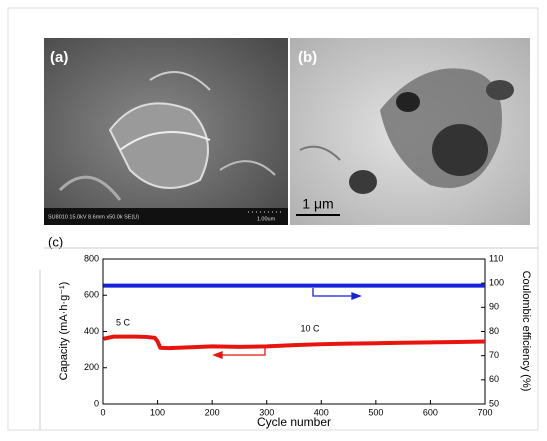  I want to click on y-axis-label: Capacity (mA·h·g⁻¹), so click(64, 331).